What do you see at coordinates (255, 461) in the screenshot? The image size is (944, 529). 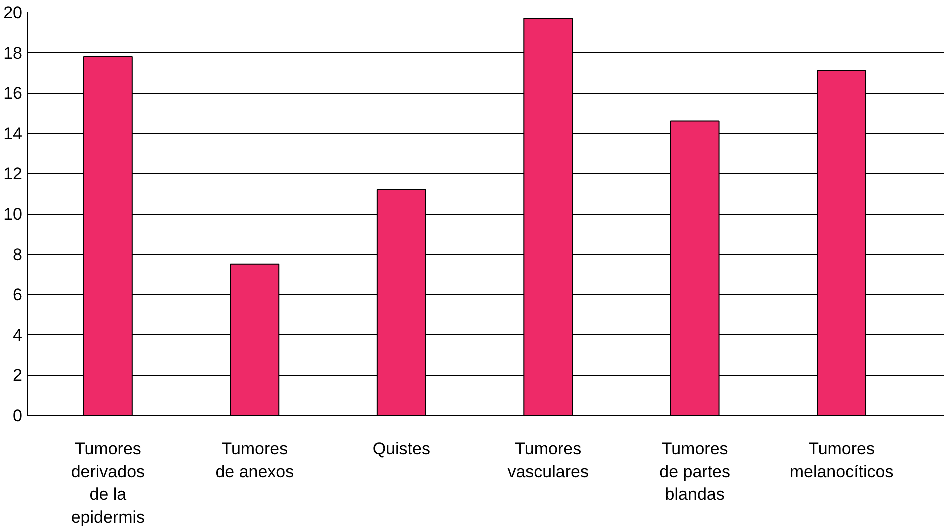 I see `x-tick-label: Tumores de anexos` at bounding box center [255, 461].